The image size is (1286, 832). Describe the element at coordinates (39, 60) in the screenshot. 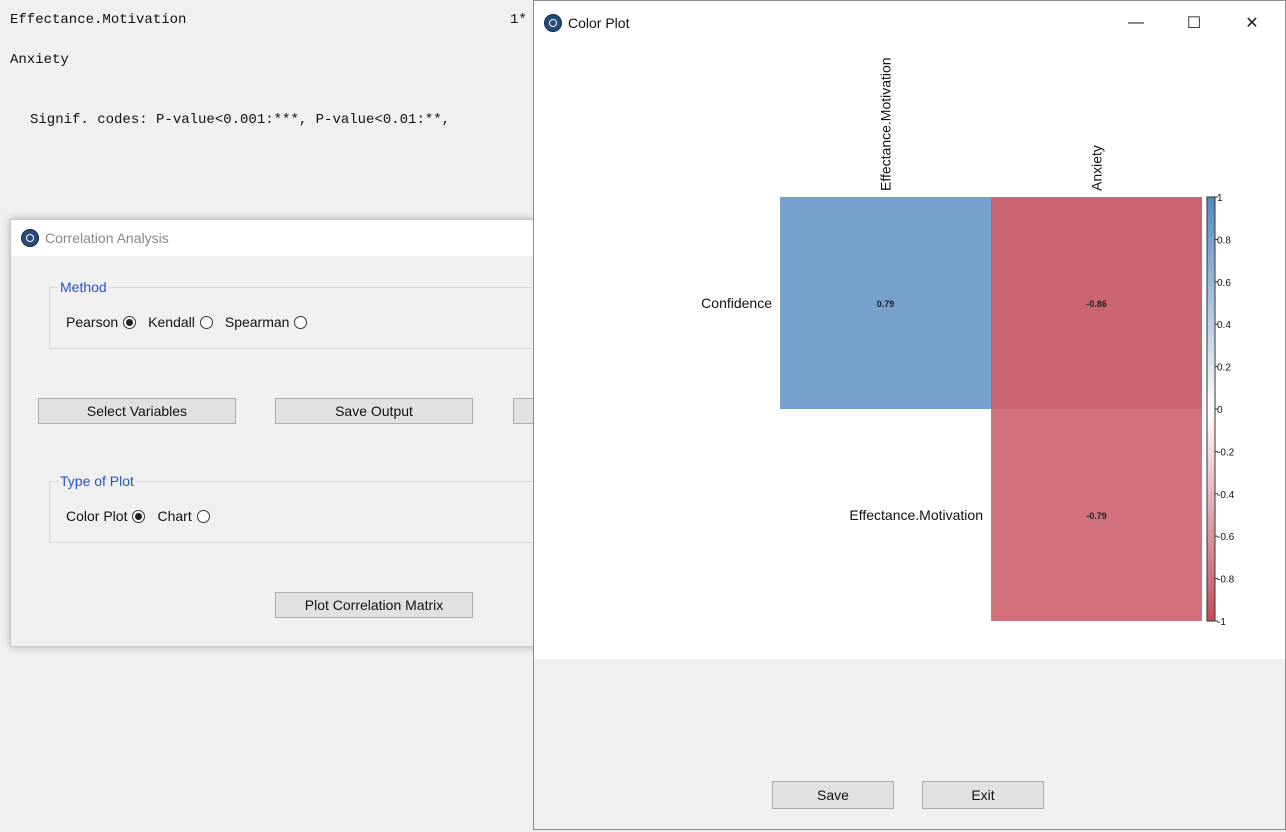

I see `console-line-anxiety: Anxiety` at that location.